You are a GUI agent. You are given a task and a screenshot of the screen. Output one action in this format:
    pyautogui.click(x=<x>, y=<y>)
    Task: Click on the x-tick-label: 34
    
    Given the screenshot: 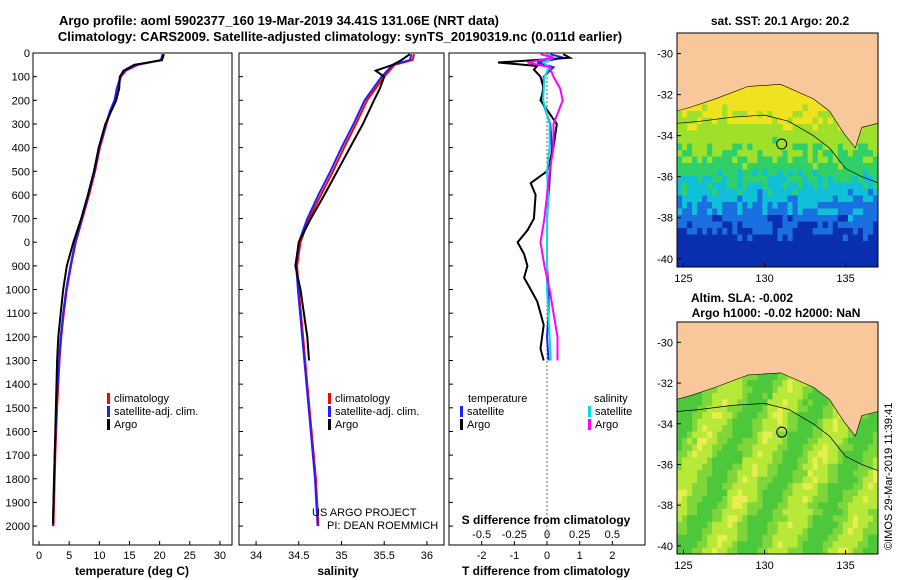 What is the action you would take?
    pyautogui.click(x=256, y=556)
    